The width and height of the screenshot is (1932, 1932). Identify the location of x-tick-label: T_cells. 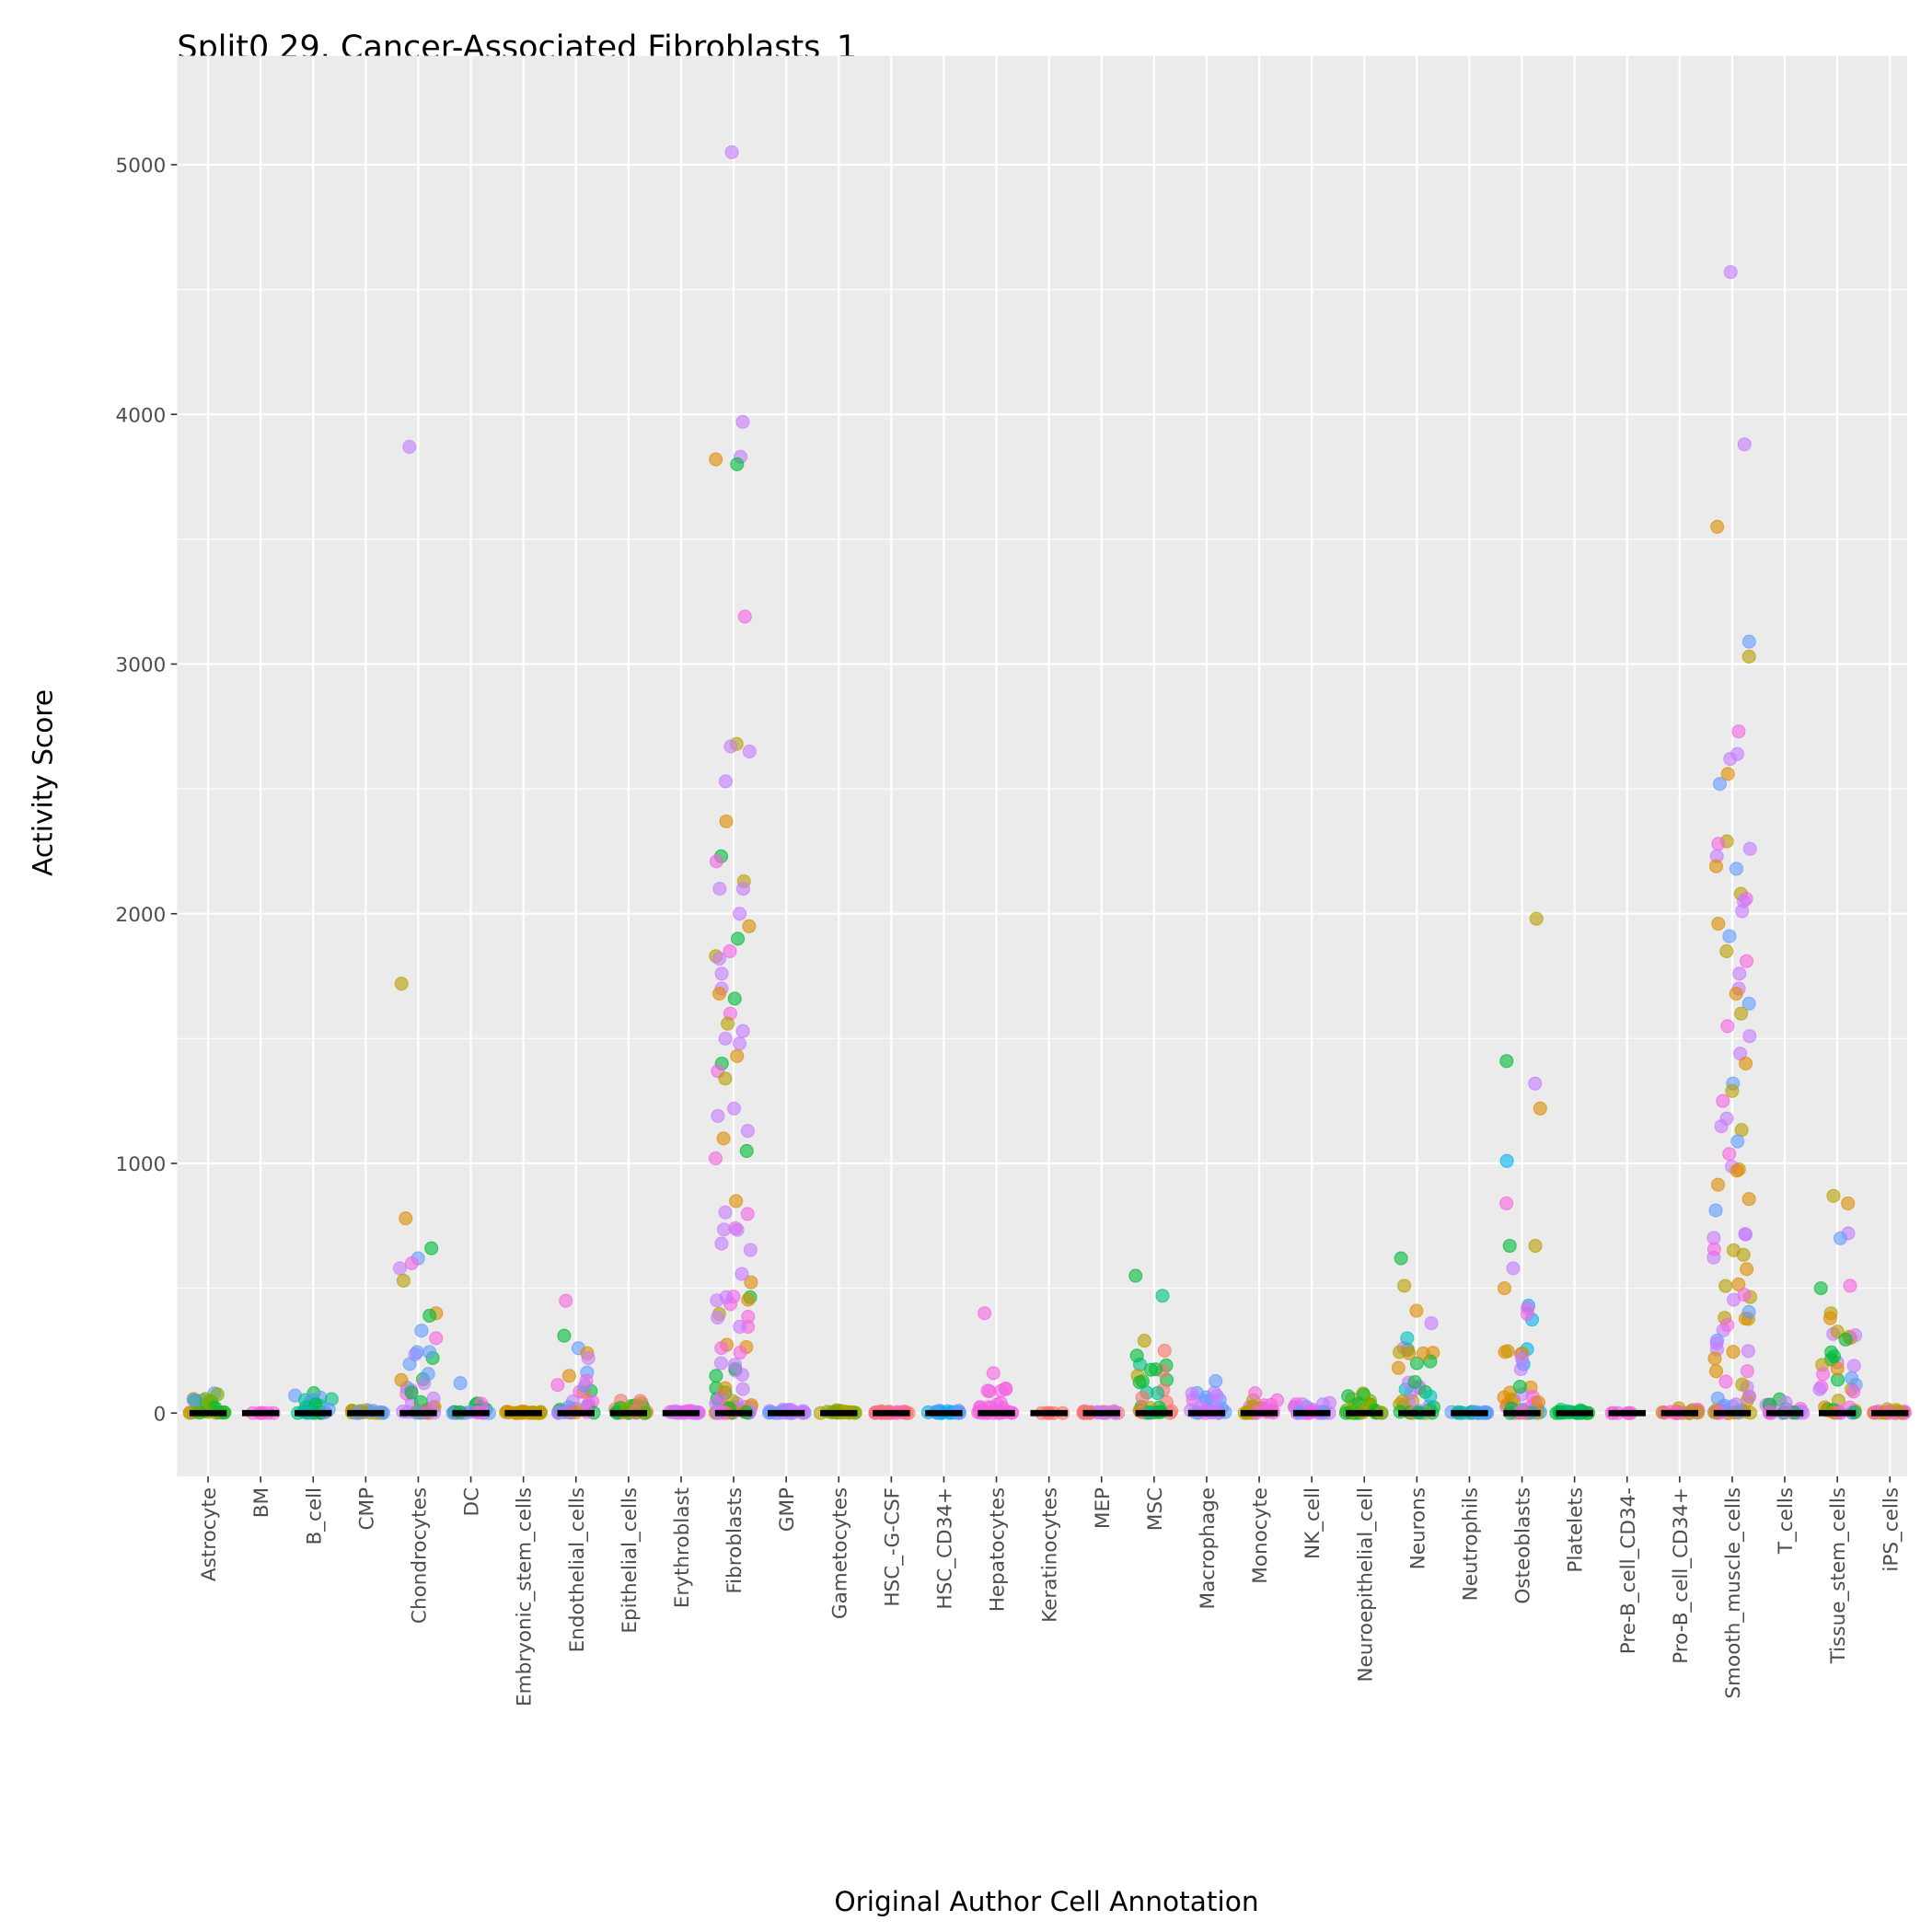
(1787, 1521).